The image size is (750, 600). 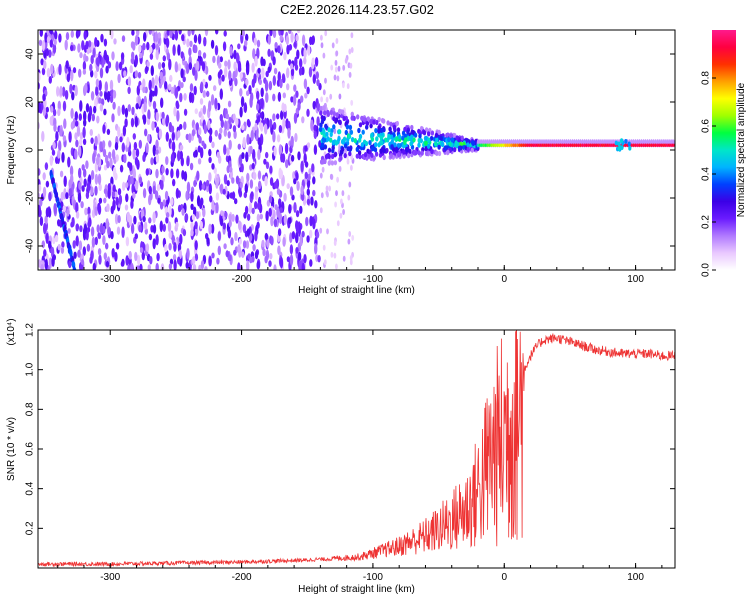 What do you see at coordinates (741, 149) in the screenshot?
I see `colorbar-label: Normalized spectral amplitude` at bounding box center [741, 149].